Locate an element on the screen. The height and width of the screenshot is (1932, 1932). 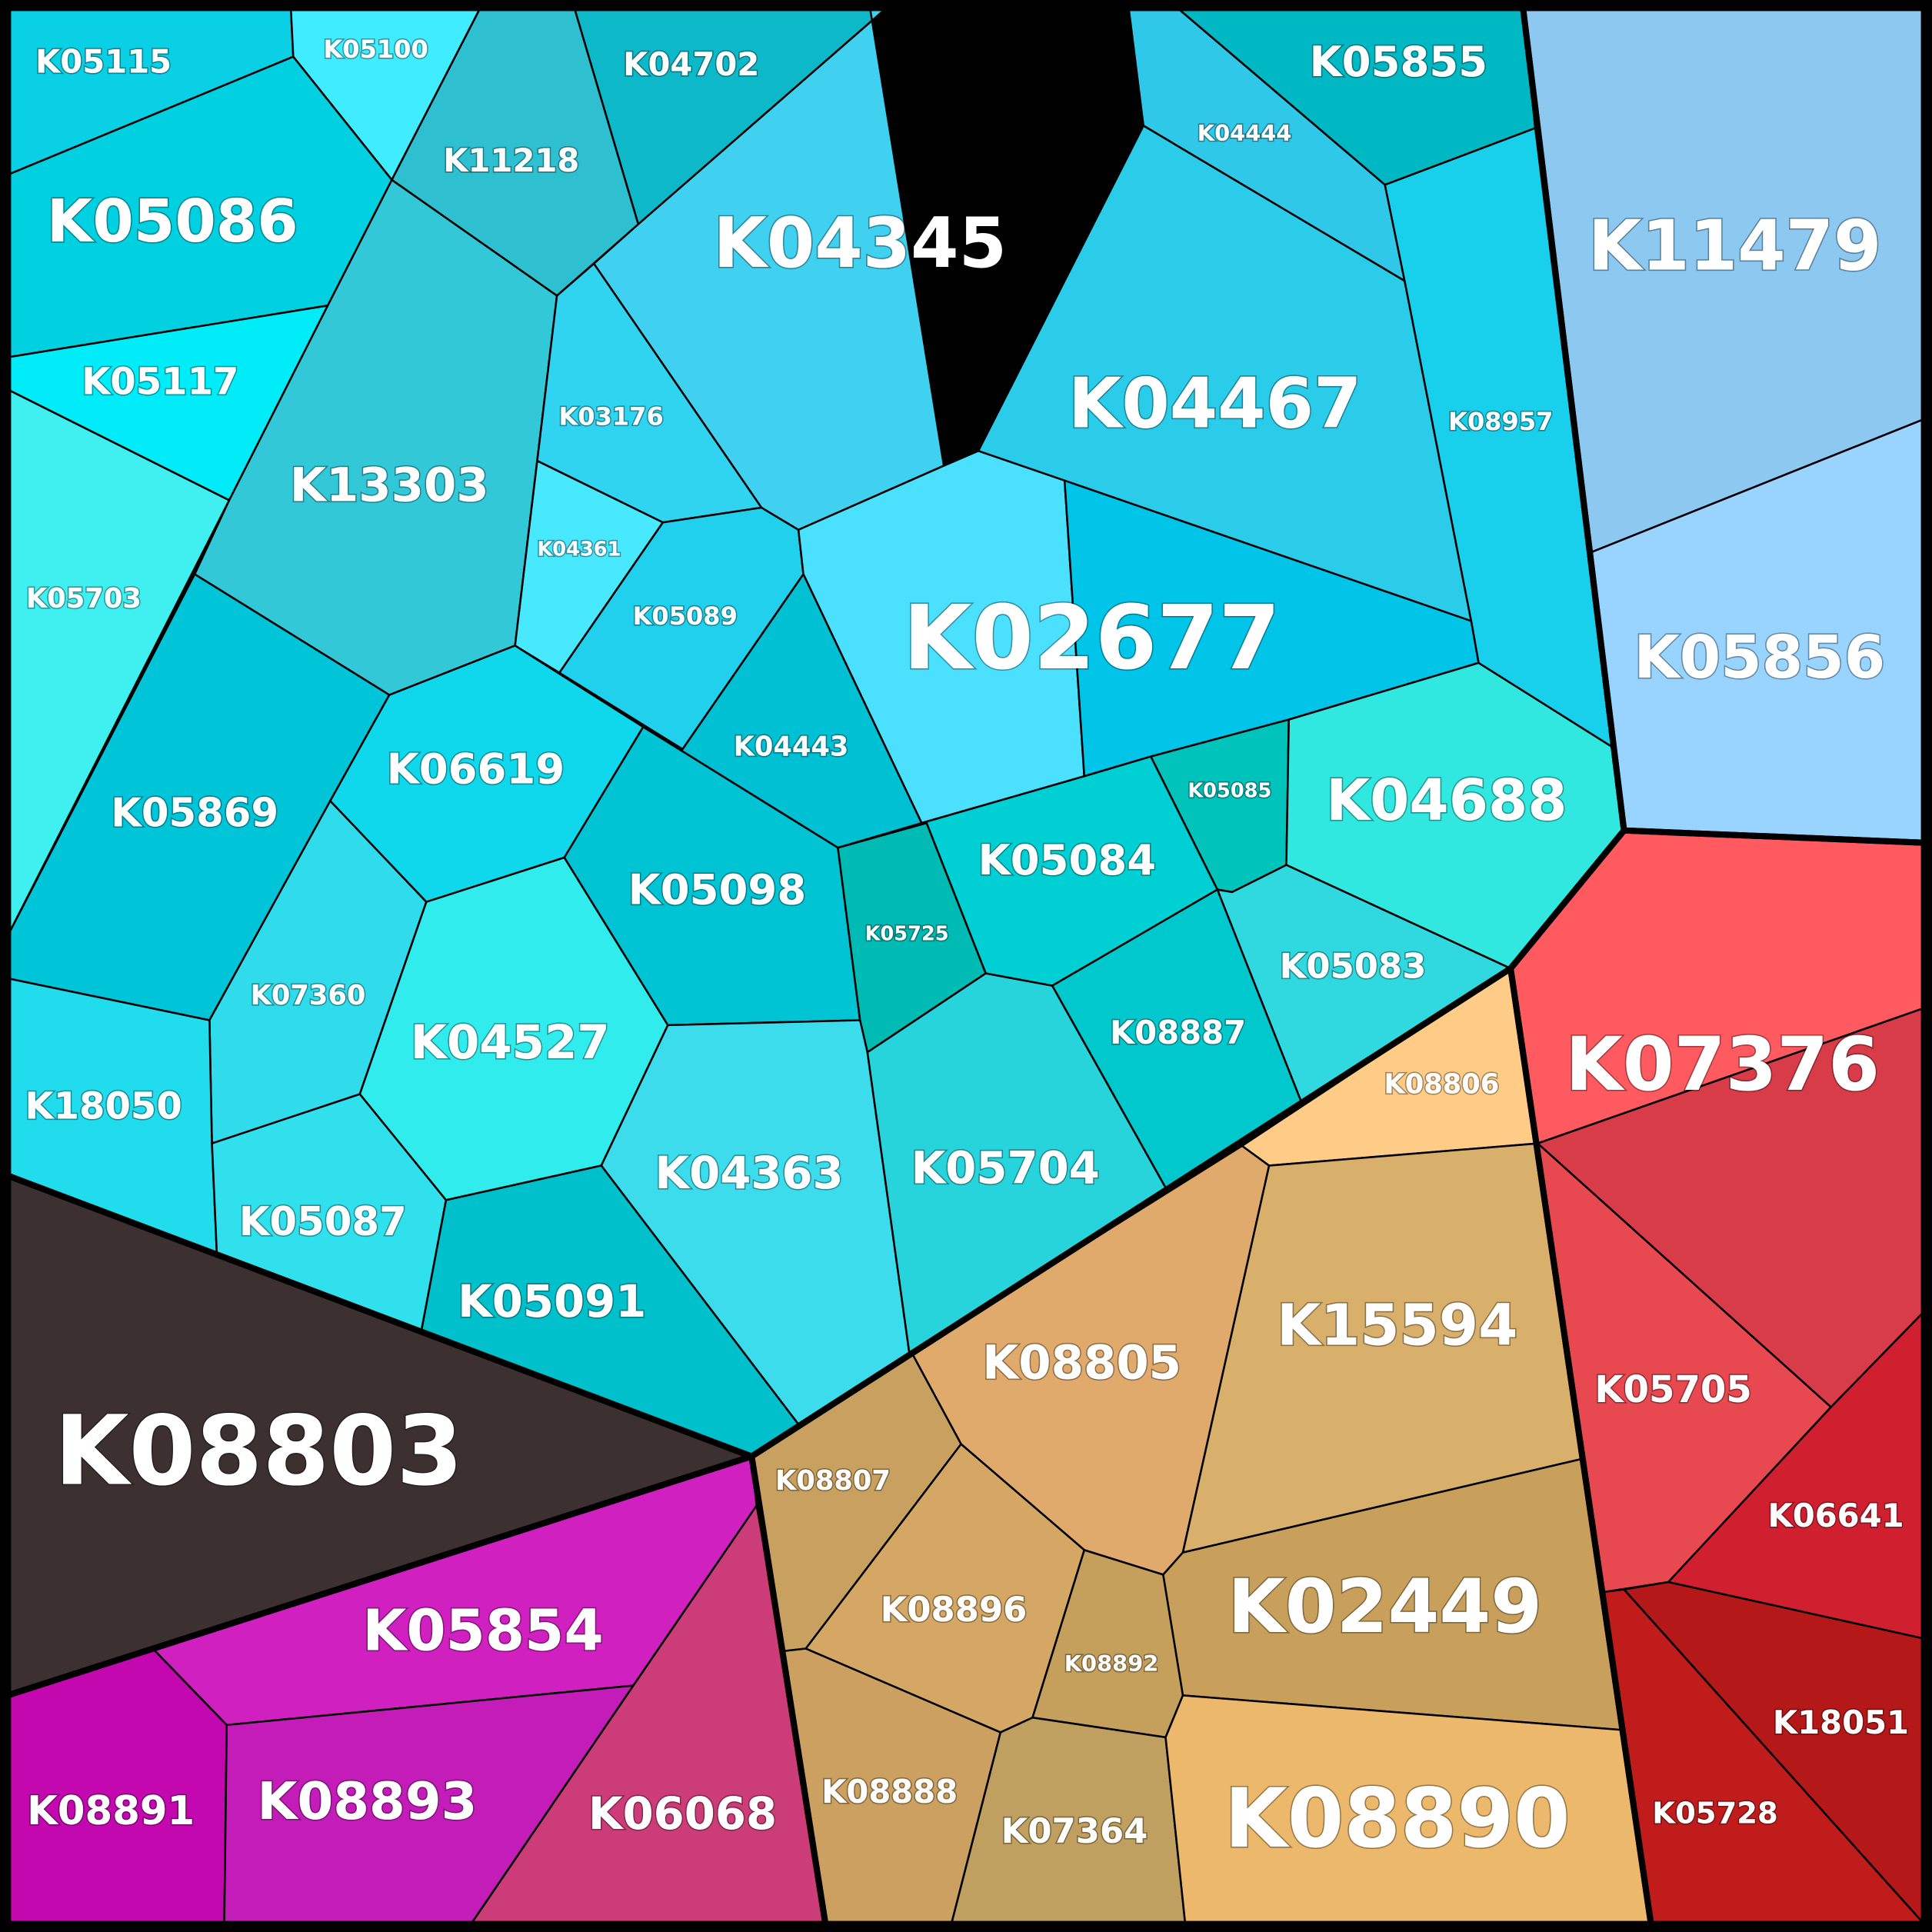
cell-label-k03176: K03176 is located at coordinates (610, 416).